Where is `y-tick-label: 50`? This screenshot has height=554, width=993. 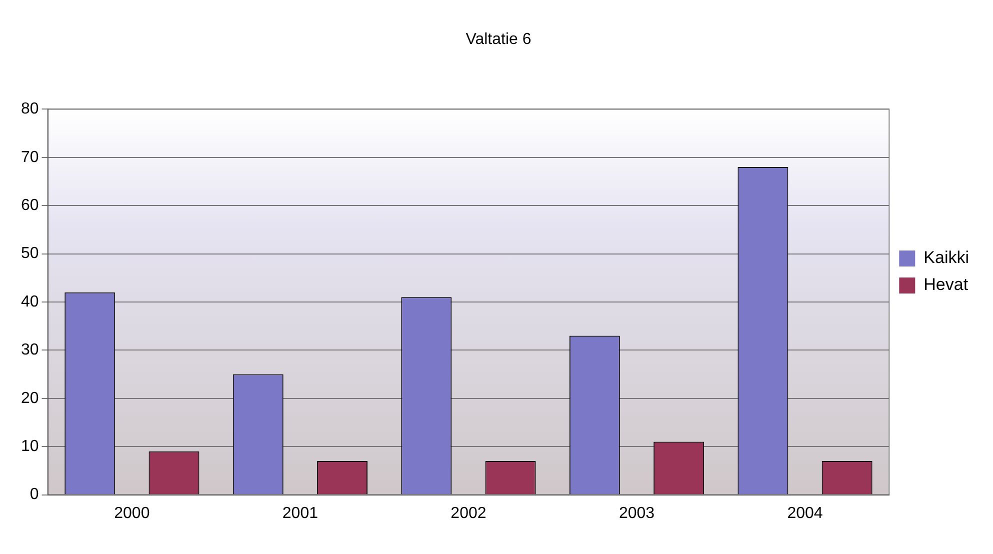 y-tick-label: 50 is located at coordinates (30, 253).